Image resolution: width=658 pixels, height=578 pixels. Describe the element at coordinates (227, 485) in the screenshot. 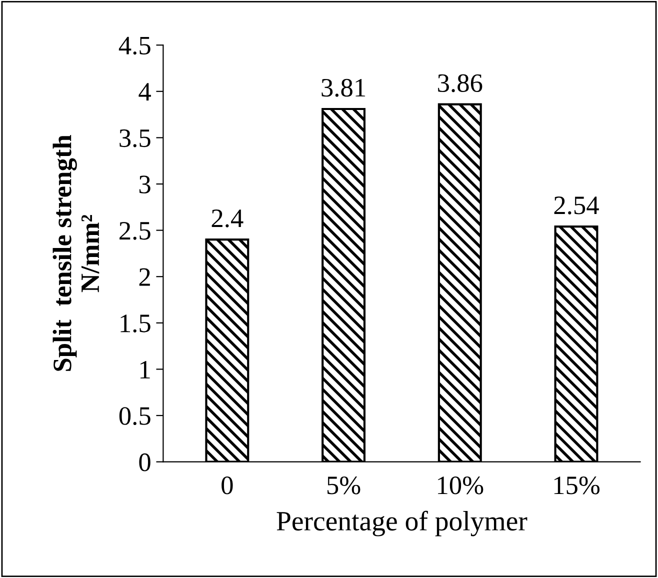

I see `x-tick-label: 0` at that location.